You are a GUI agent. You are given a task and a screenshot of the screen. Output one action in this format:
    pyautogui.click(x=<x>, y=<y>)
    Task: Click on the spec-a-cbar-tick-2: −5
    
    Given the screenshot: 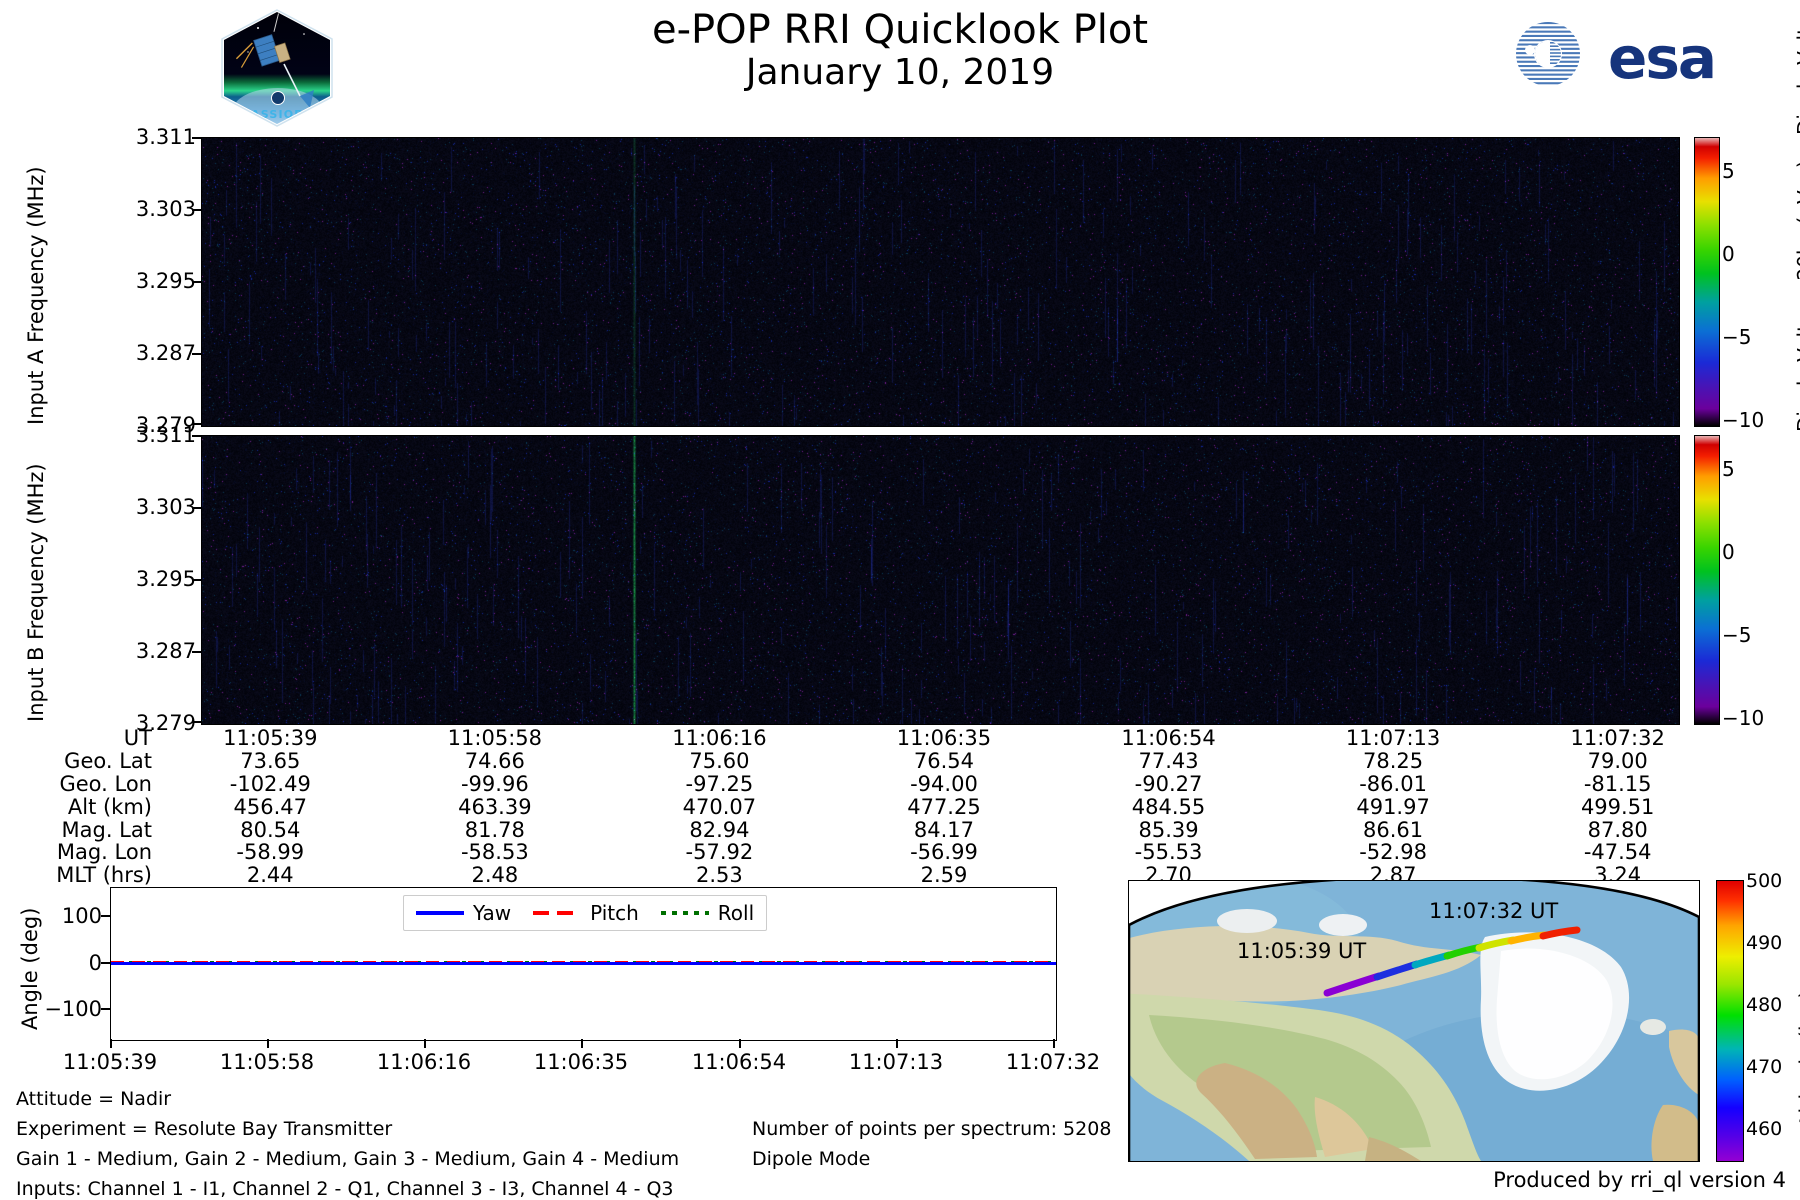 What is the action you would take?
    pyautogui.click(x=1737, y=337)
    